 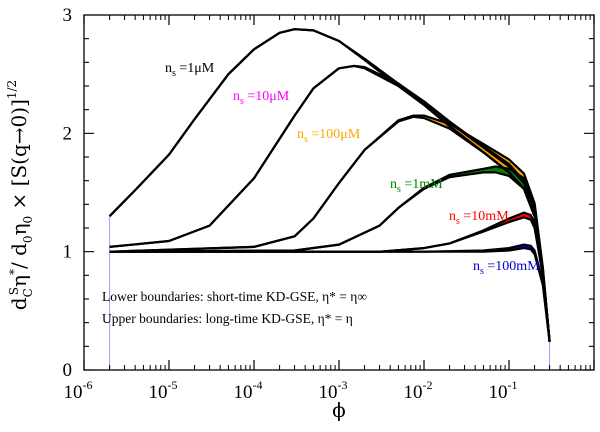 What do you see at coordinates (333, 390) in the screenshot?
I see `x-tick-label: 10⁻³` at bounding box center [333, 390].